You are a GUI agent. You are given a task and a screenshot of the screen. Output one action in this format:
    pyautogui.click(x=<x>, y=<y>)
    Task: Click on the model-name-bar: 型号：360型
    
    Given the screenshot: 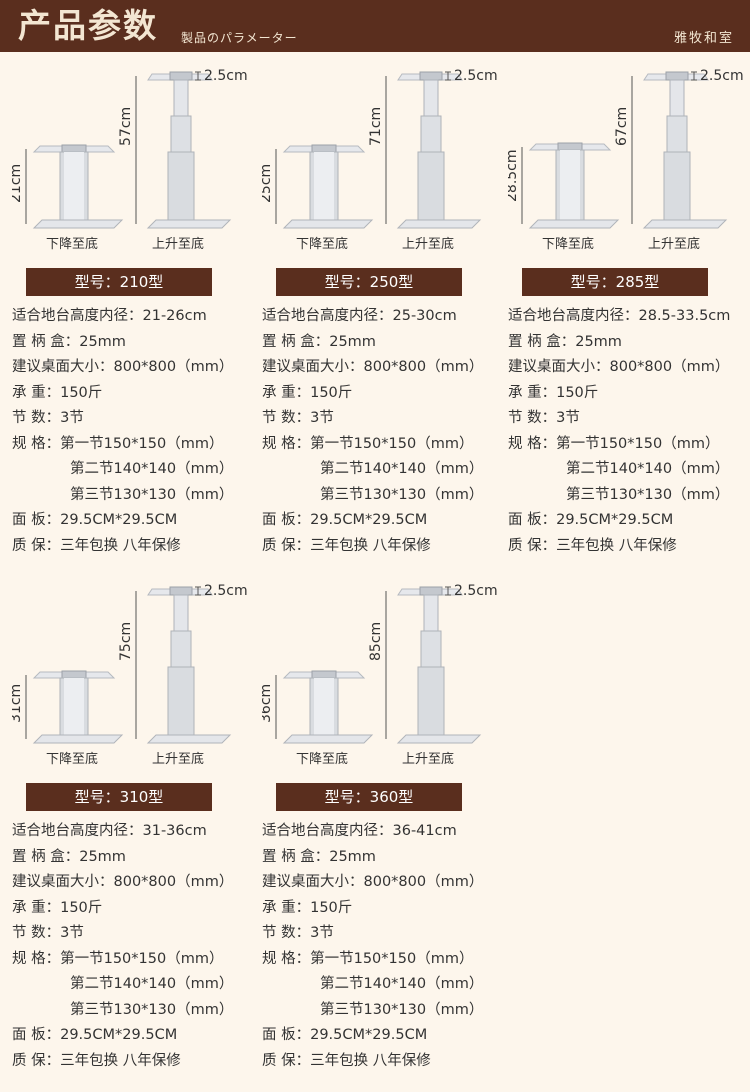 What is the action you would take?
    pyautogui.click(x=369, y=797)
    